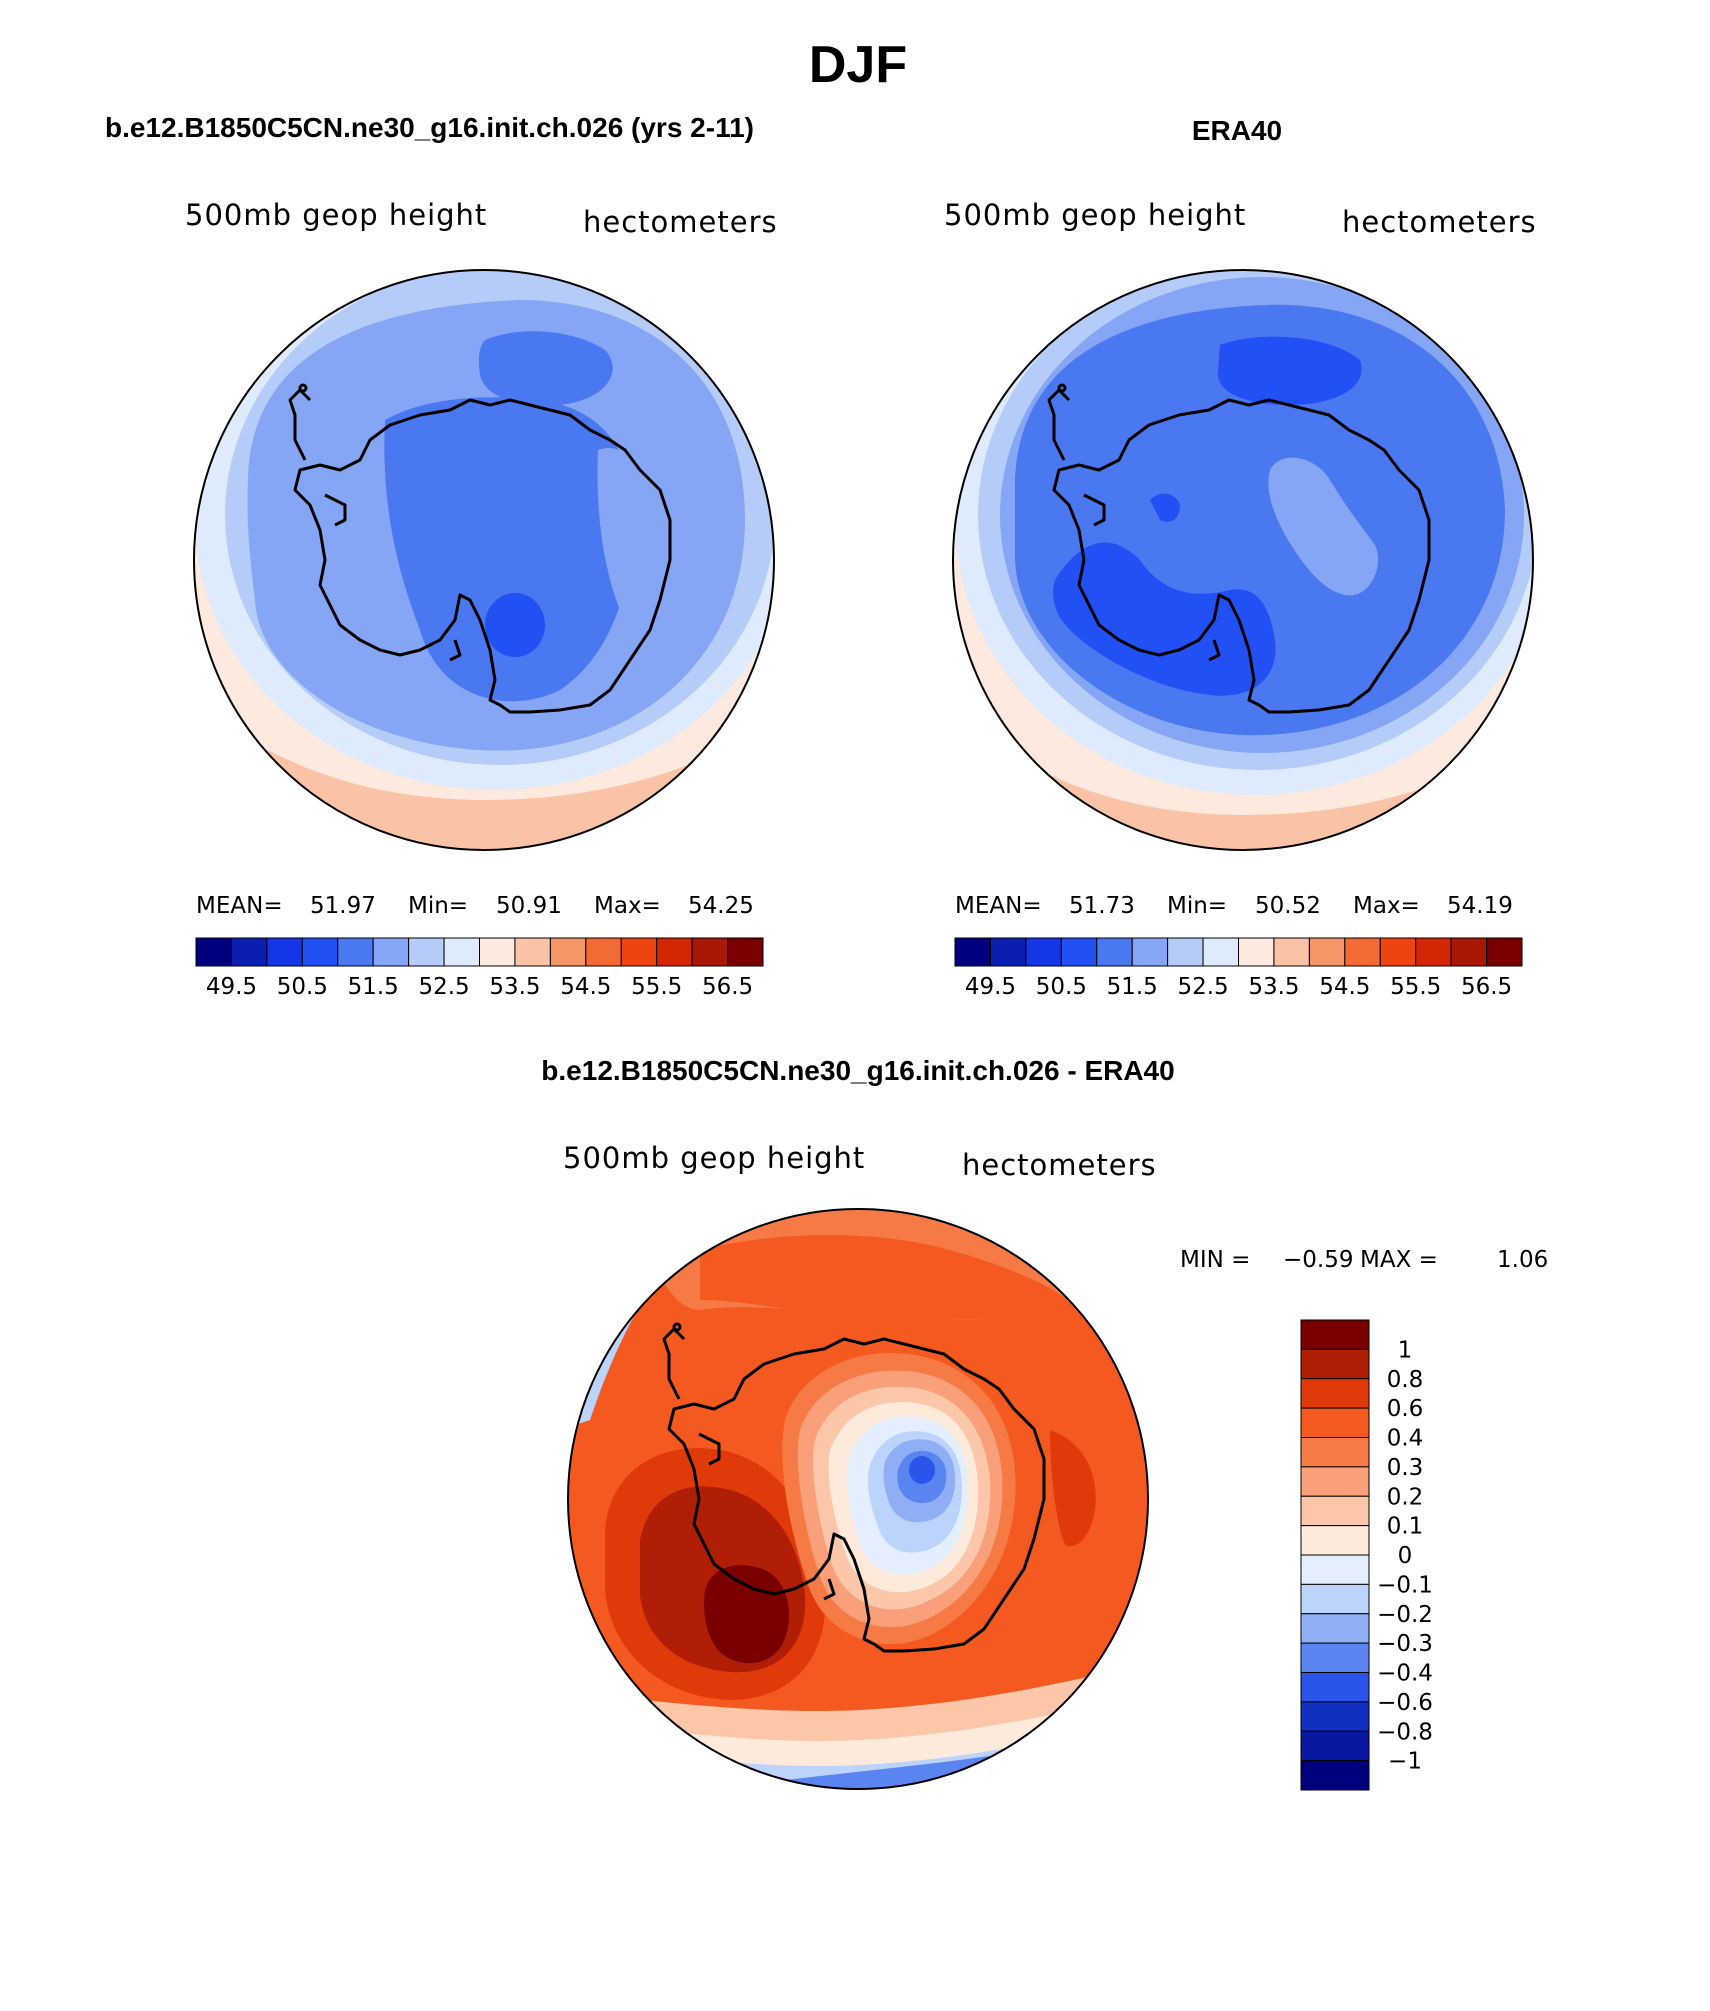  What do you see at coordinates (1405, 1409) in the screenshot?
I see `panel-difference-colorbar-tick-label: 0.6` at bounding box center [1405, 1409].